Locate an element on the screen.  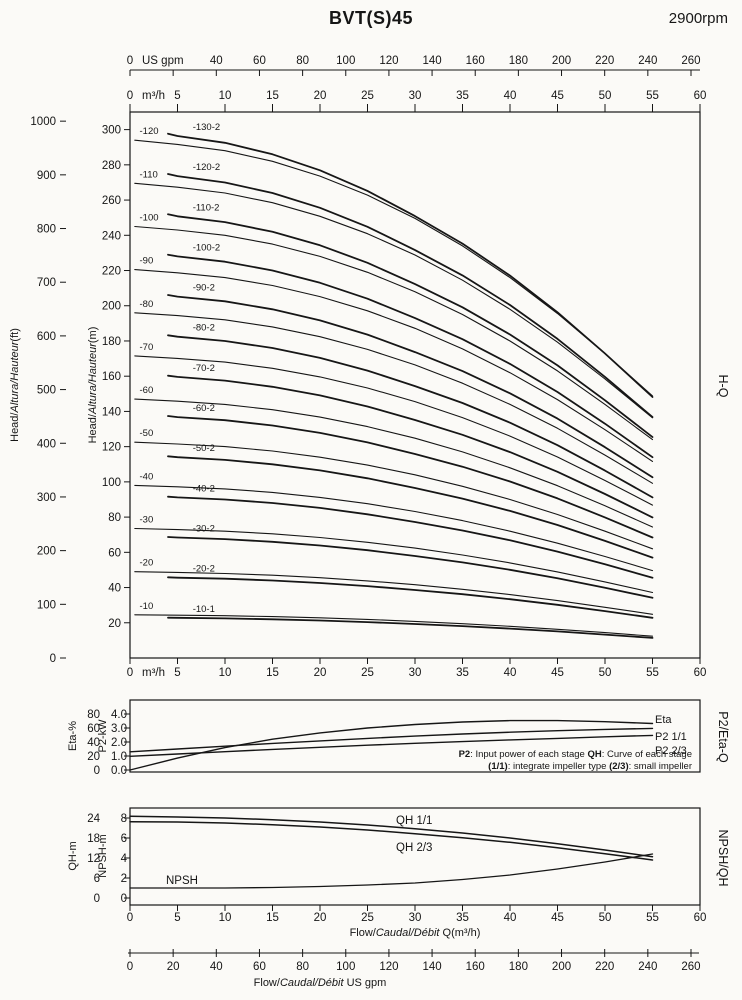
svg-text: 100 is located at coordinates (345, 61).